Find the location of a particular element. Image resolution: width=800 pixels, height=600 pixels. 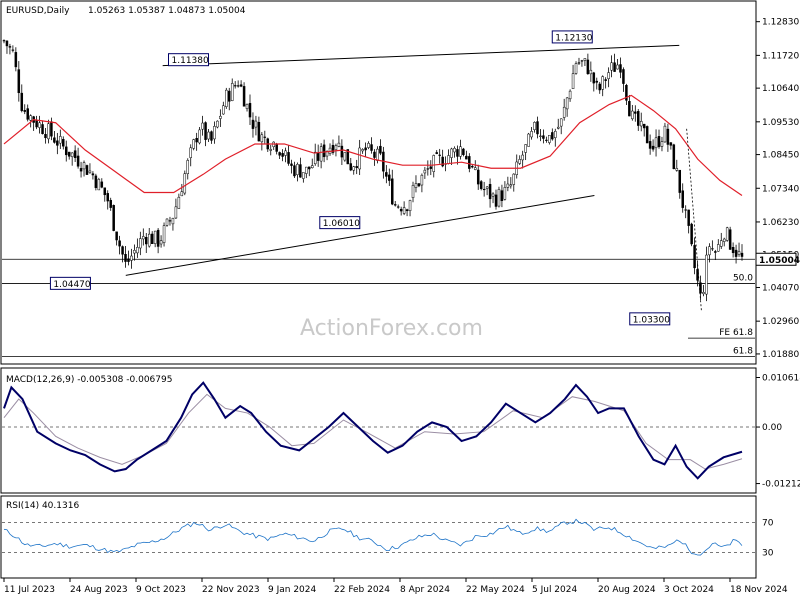

price-tick-label: 1.09530 is located at coordinates (780, 123).